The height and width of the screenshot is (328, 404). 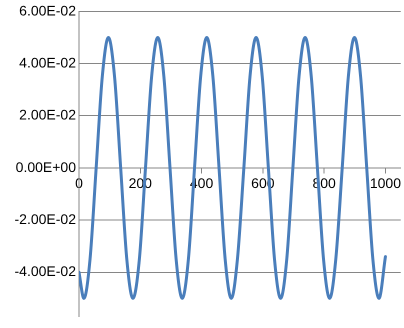 I want to click on y-tick-label: 2.00E-02, so click(x=47, y=114).